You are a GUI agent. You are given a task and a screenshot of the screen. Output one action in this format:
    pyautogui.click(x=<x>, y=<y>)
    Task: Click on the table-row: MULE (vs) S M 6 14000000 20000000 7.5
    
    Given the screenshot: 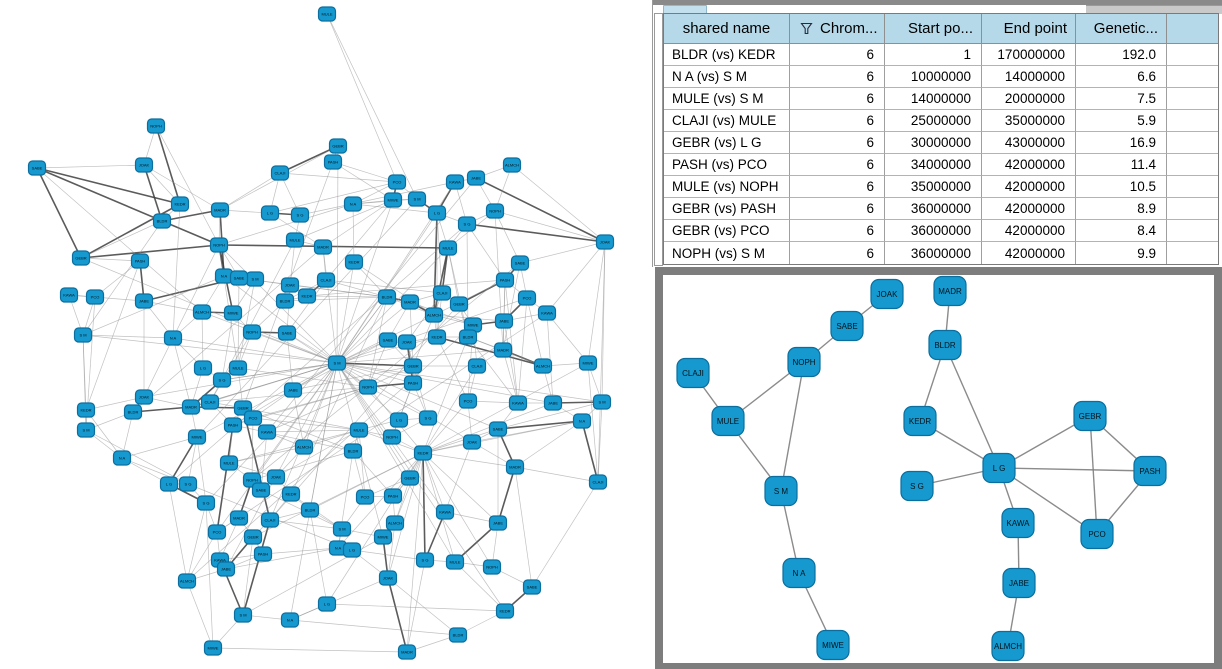 What is the action you would take?
    pyautogui.click(x=941, y=99)
    